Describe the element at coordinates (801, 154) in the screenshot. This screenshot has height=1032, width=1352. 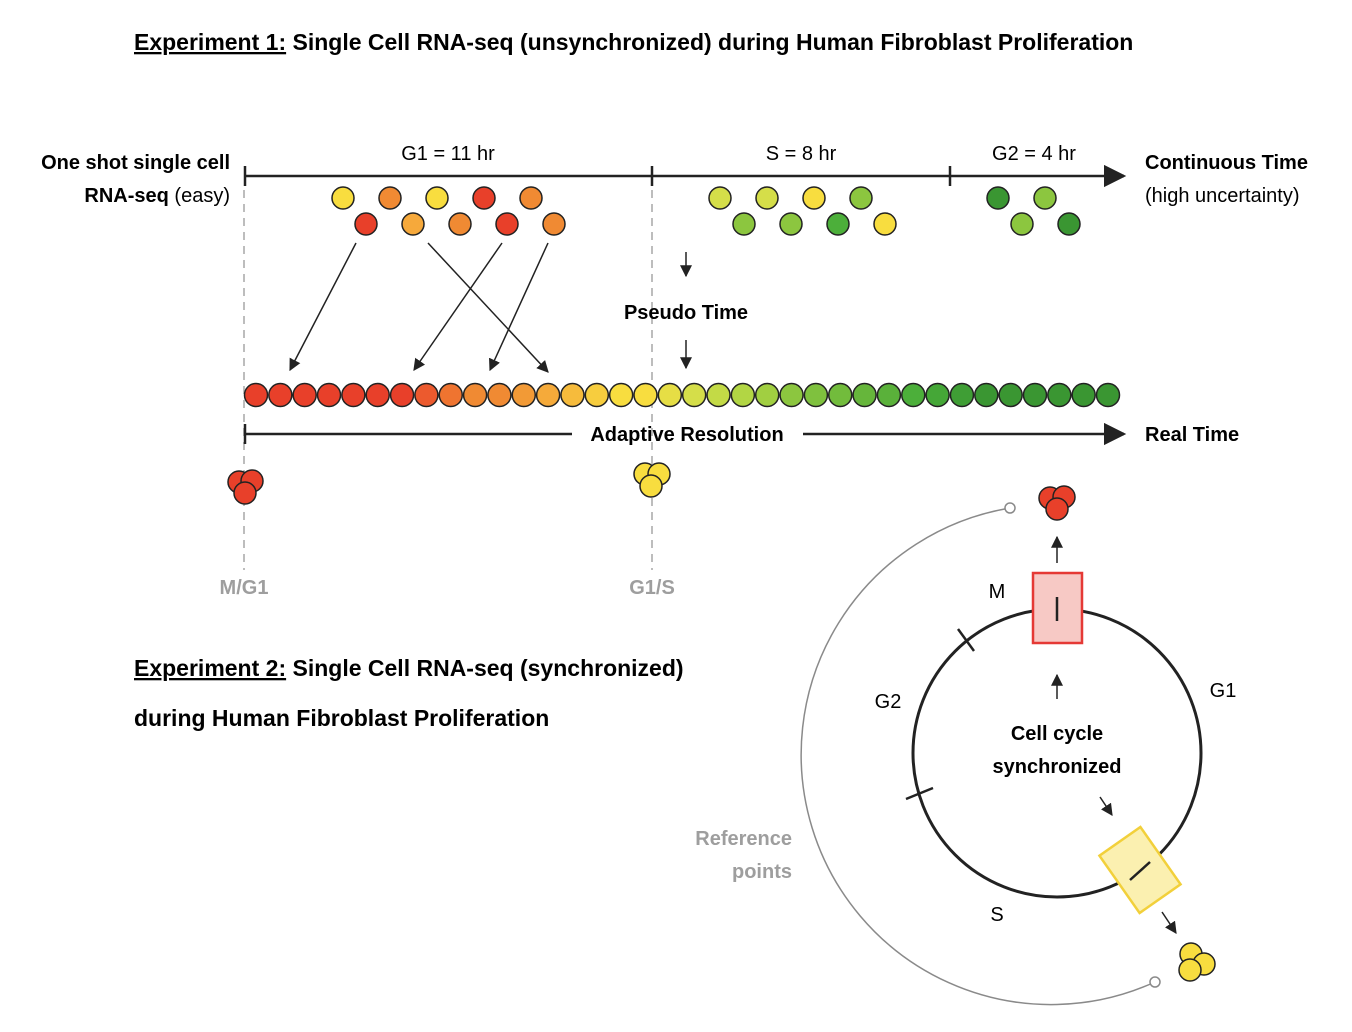
I see `phase-s-label: S = 8 hr` at that location.